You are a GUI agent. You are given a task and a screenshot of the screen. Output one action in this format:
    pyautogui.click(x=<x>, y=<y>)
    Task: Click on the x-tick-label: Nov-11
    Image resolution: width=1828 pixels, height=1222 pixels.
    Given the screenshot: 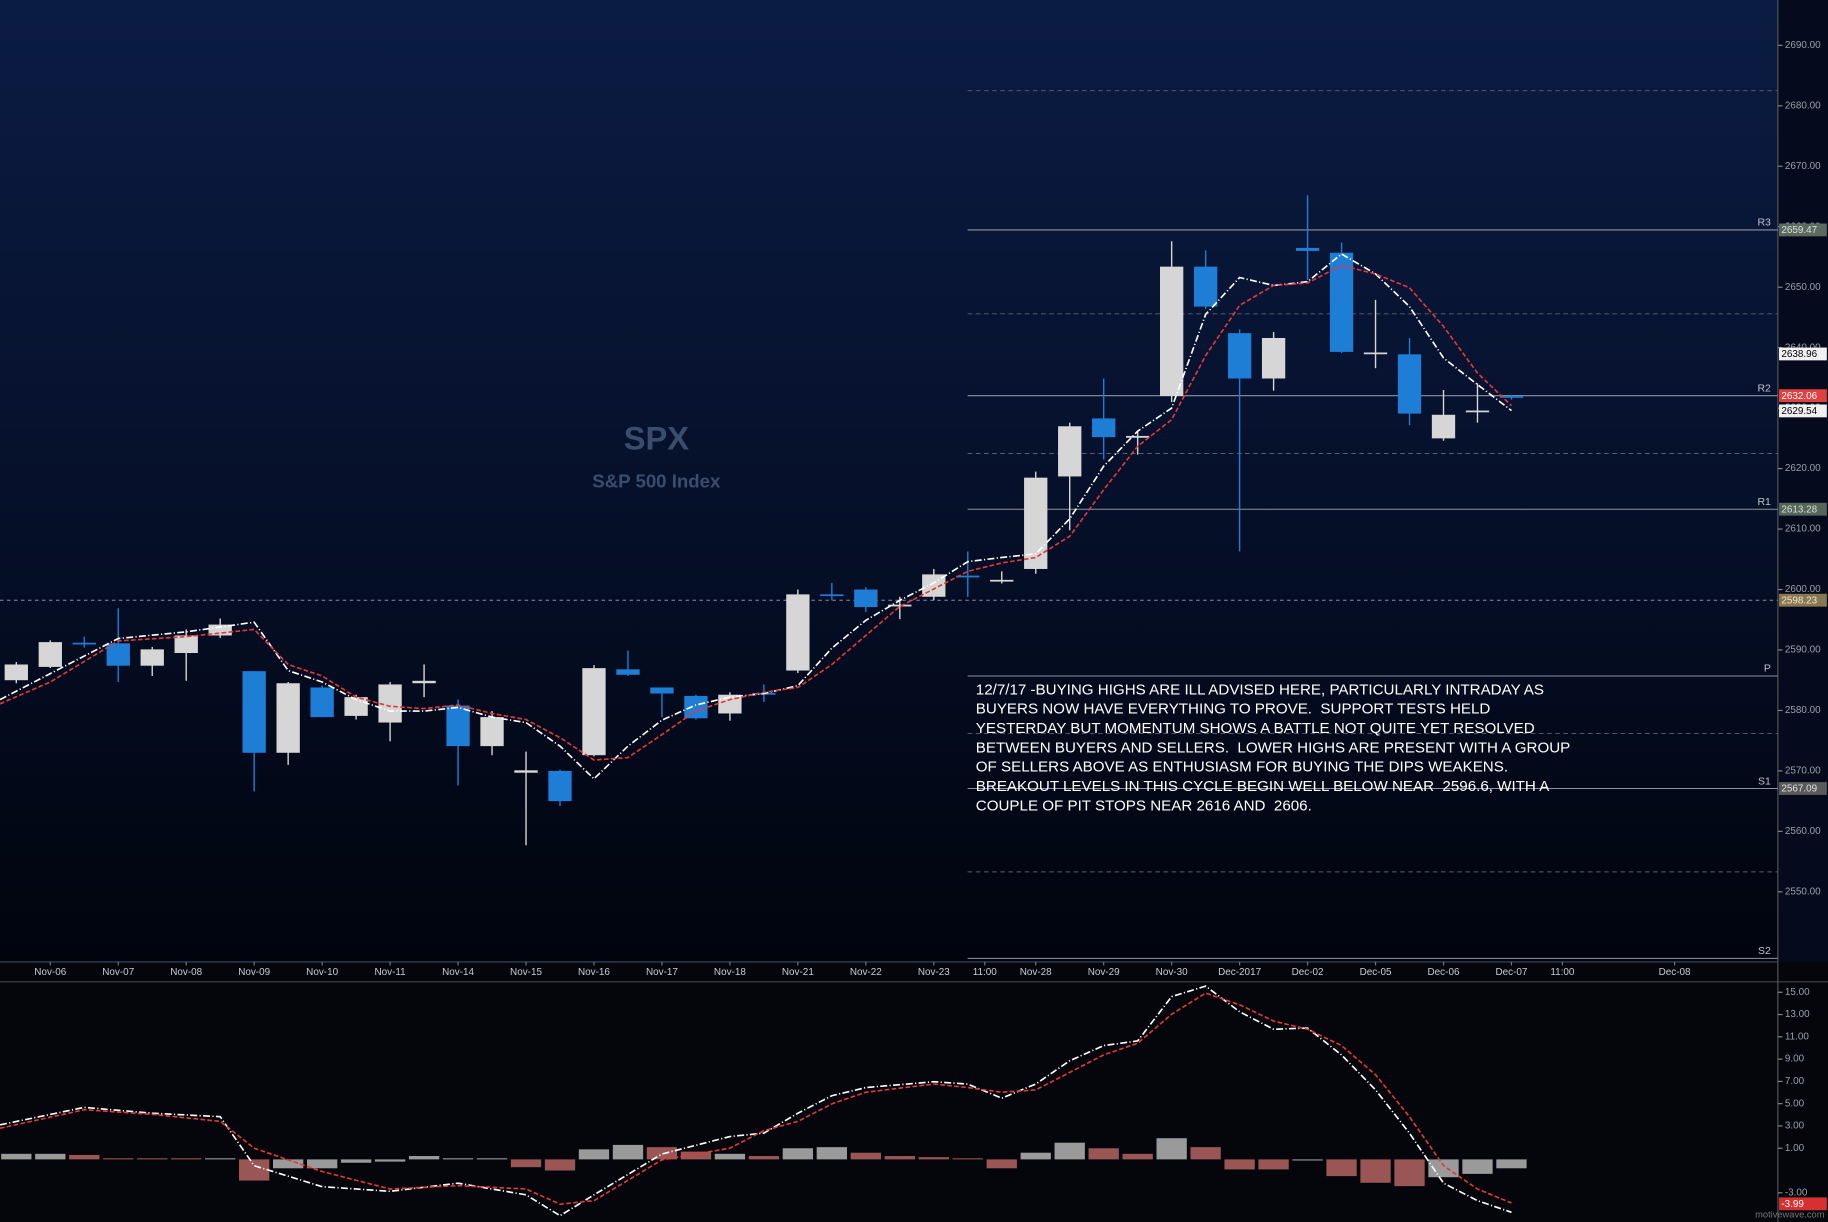 What is the action you would take?
    pyautogui.click(x=390, y=972)
    